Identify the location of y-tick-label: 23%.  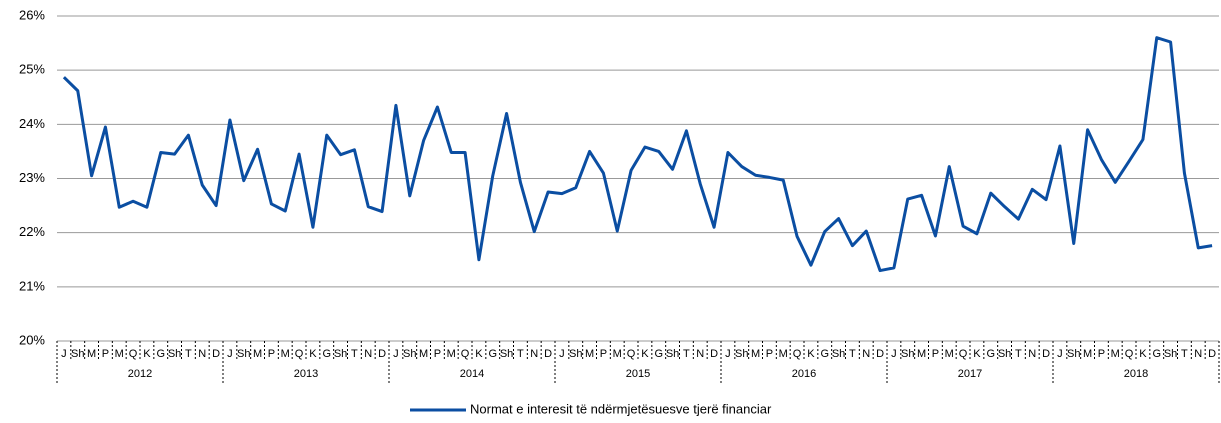
(32, 177).